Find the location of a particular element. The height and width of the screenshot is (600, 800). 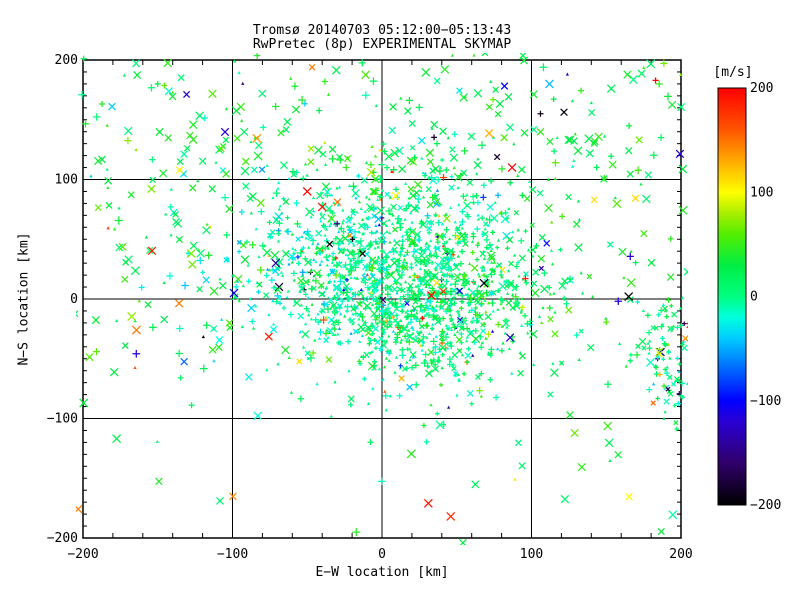

colorbar-tick-label: −100 is located at coordinates (765, 401).